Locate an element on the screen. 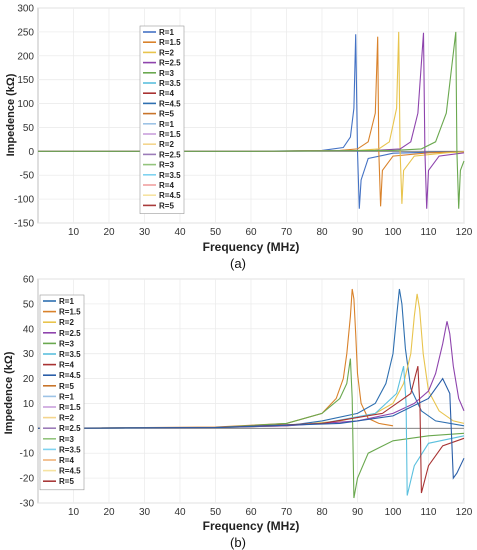 The image size is (477, 550). y-tick-label: -30 is located at coordinates (27, 504).